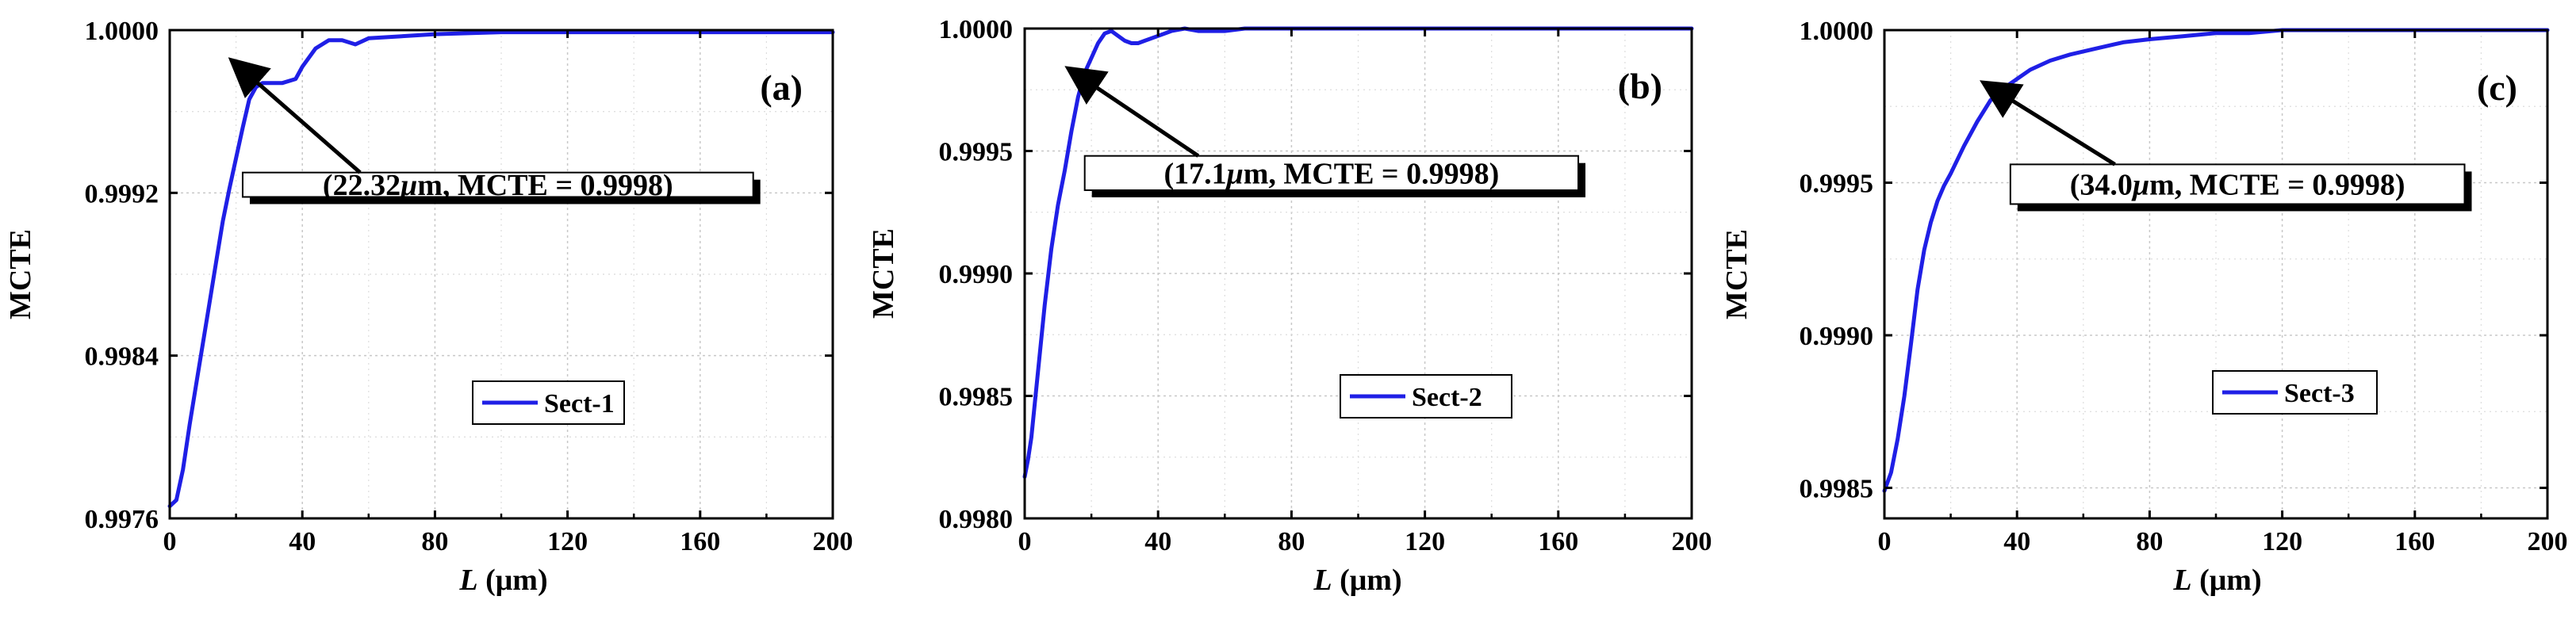 This screenshot has width=2576, height=623. I want to click on panel-label: (c), so click(2497, 87).